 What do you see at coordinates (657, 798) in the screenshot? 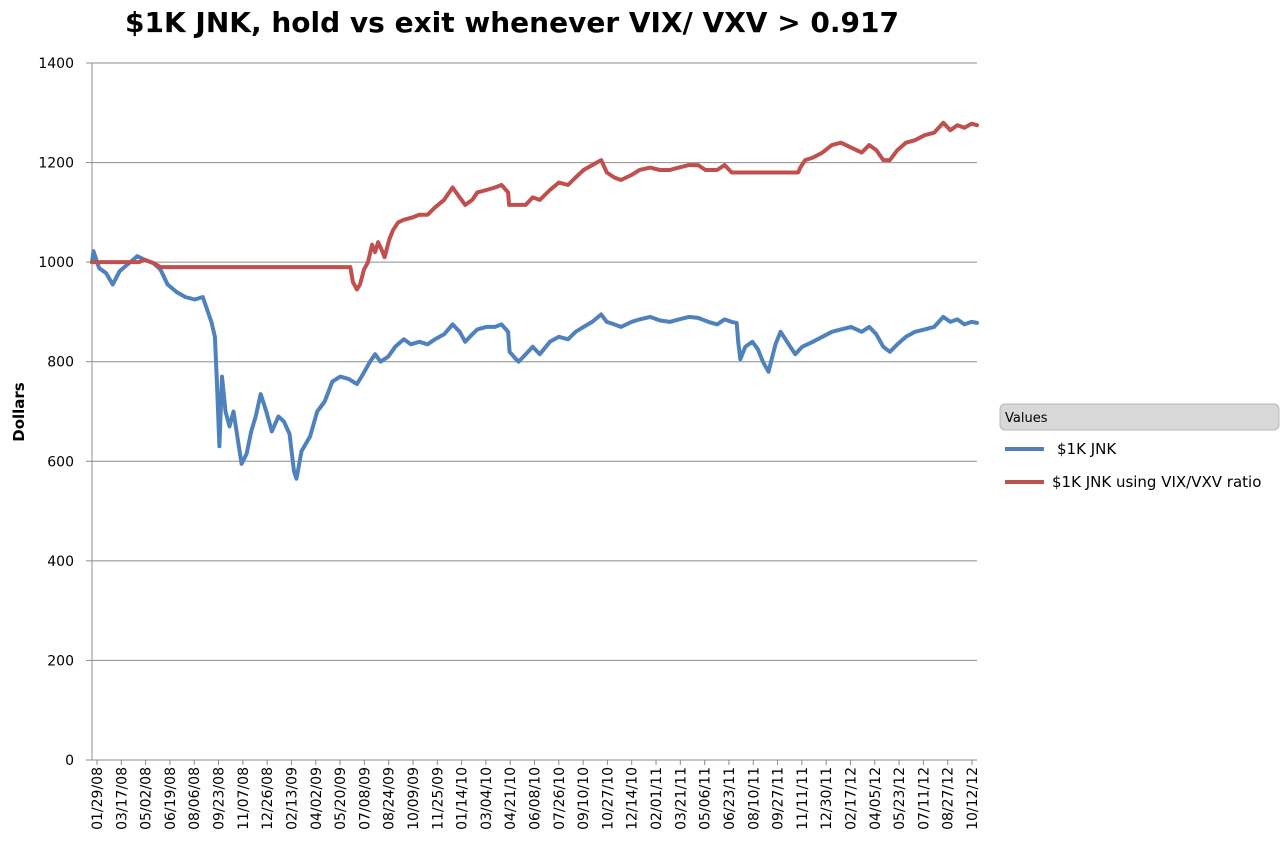
I see `x-tick-label: 02/01/11` at bounding box center [657, 798].